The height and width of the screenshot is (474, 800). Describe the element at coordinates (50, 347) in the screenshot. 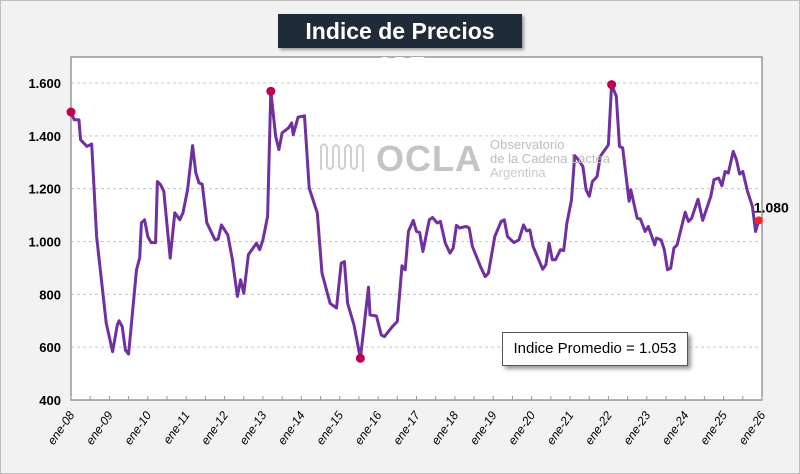

I see `y-tick-label: 600` at that location.